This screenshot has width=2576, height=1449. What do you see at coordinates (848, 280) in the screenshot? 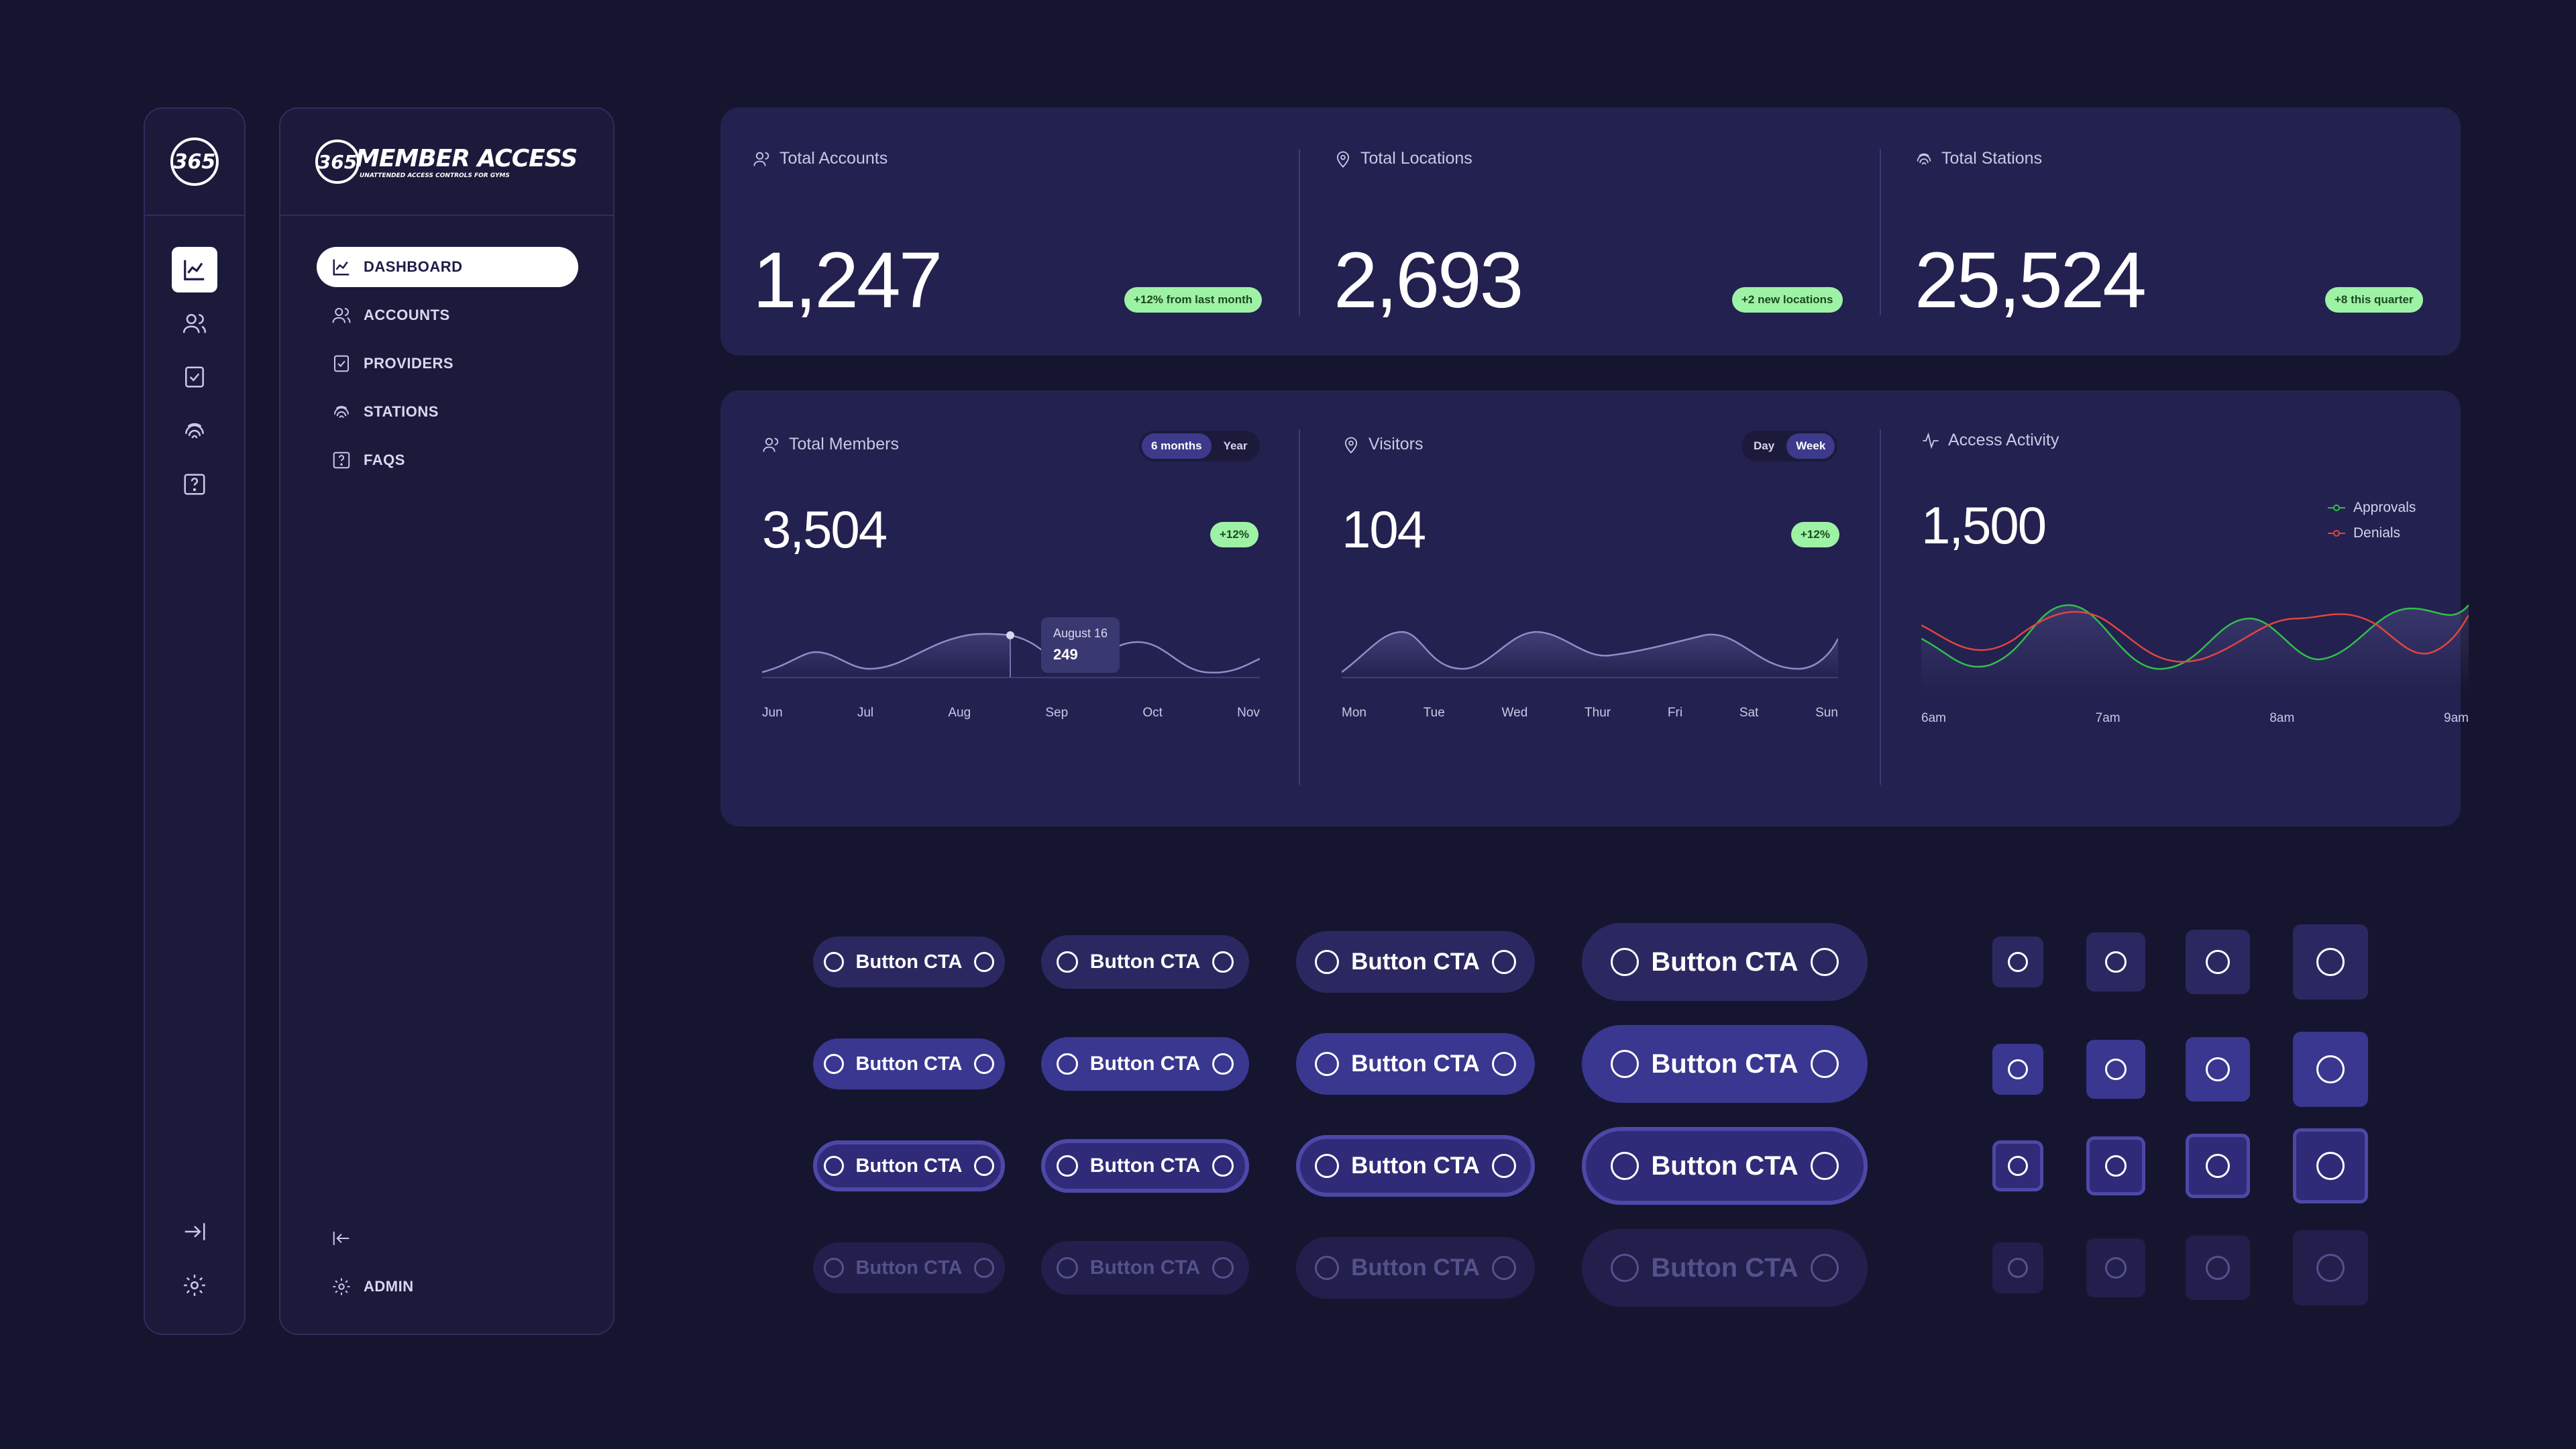
I see `accounts-value: 1,247` at bounding box center [848, 280].